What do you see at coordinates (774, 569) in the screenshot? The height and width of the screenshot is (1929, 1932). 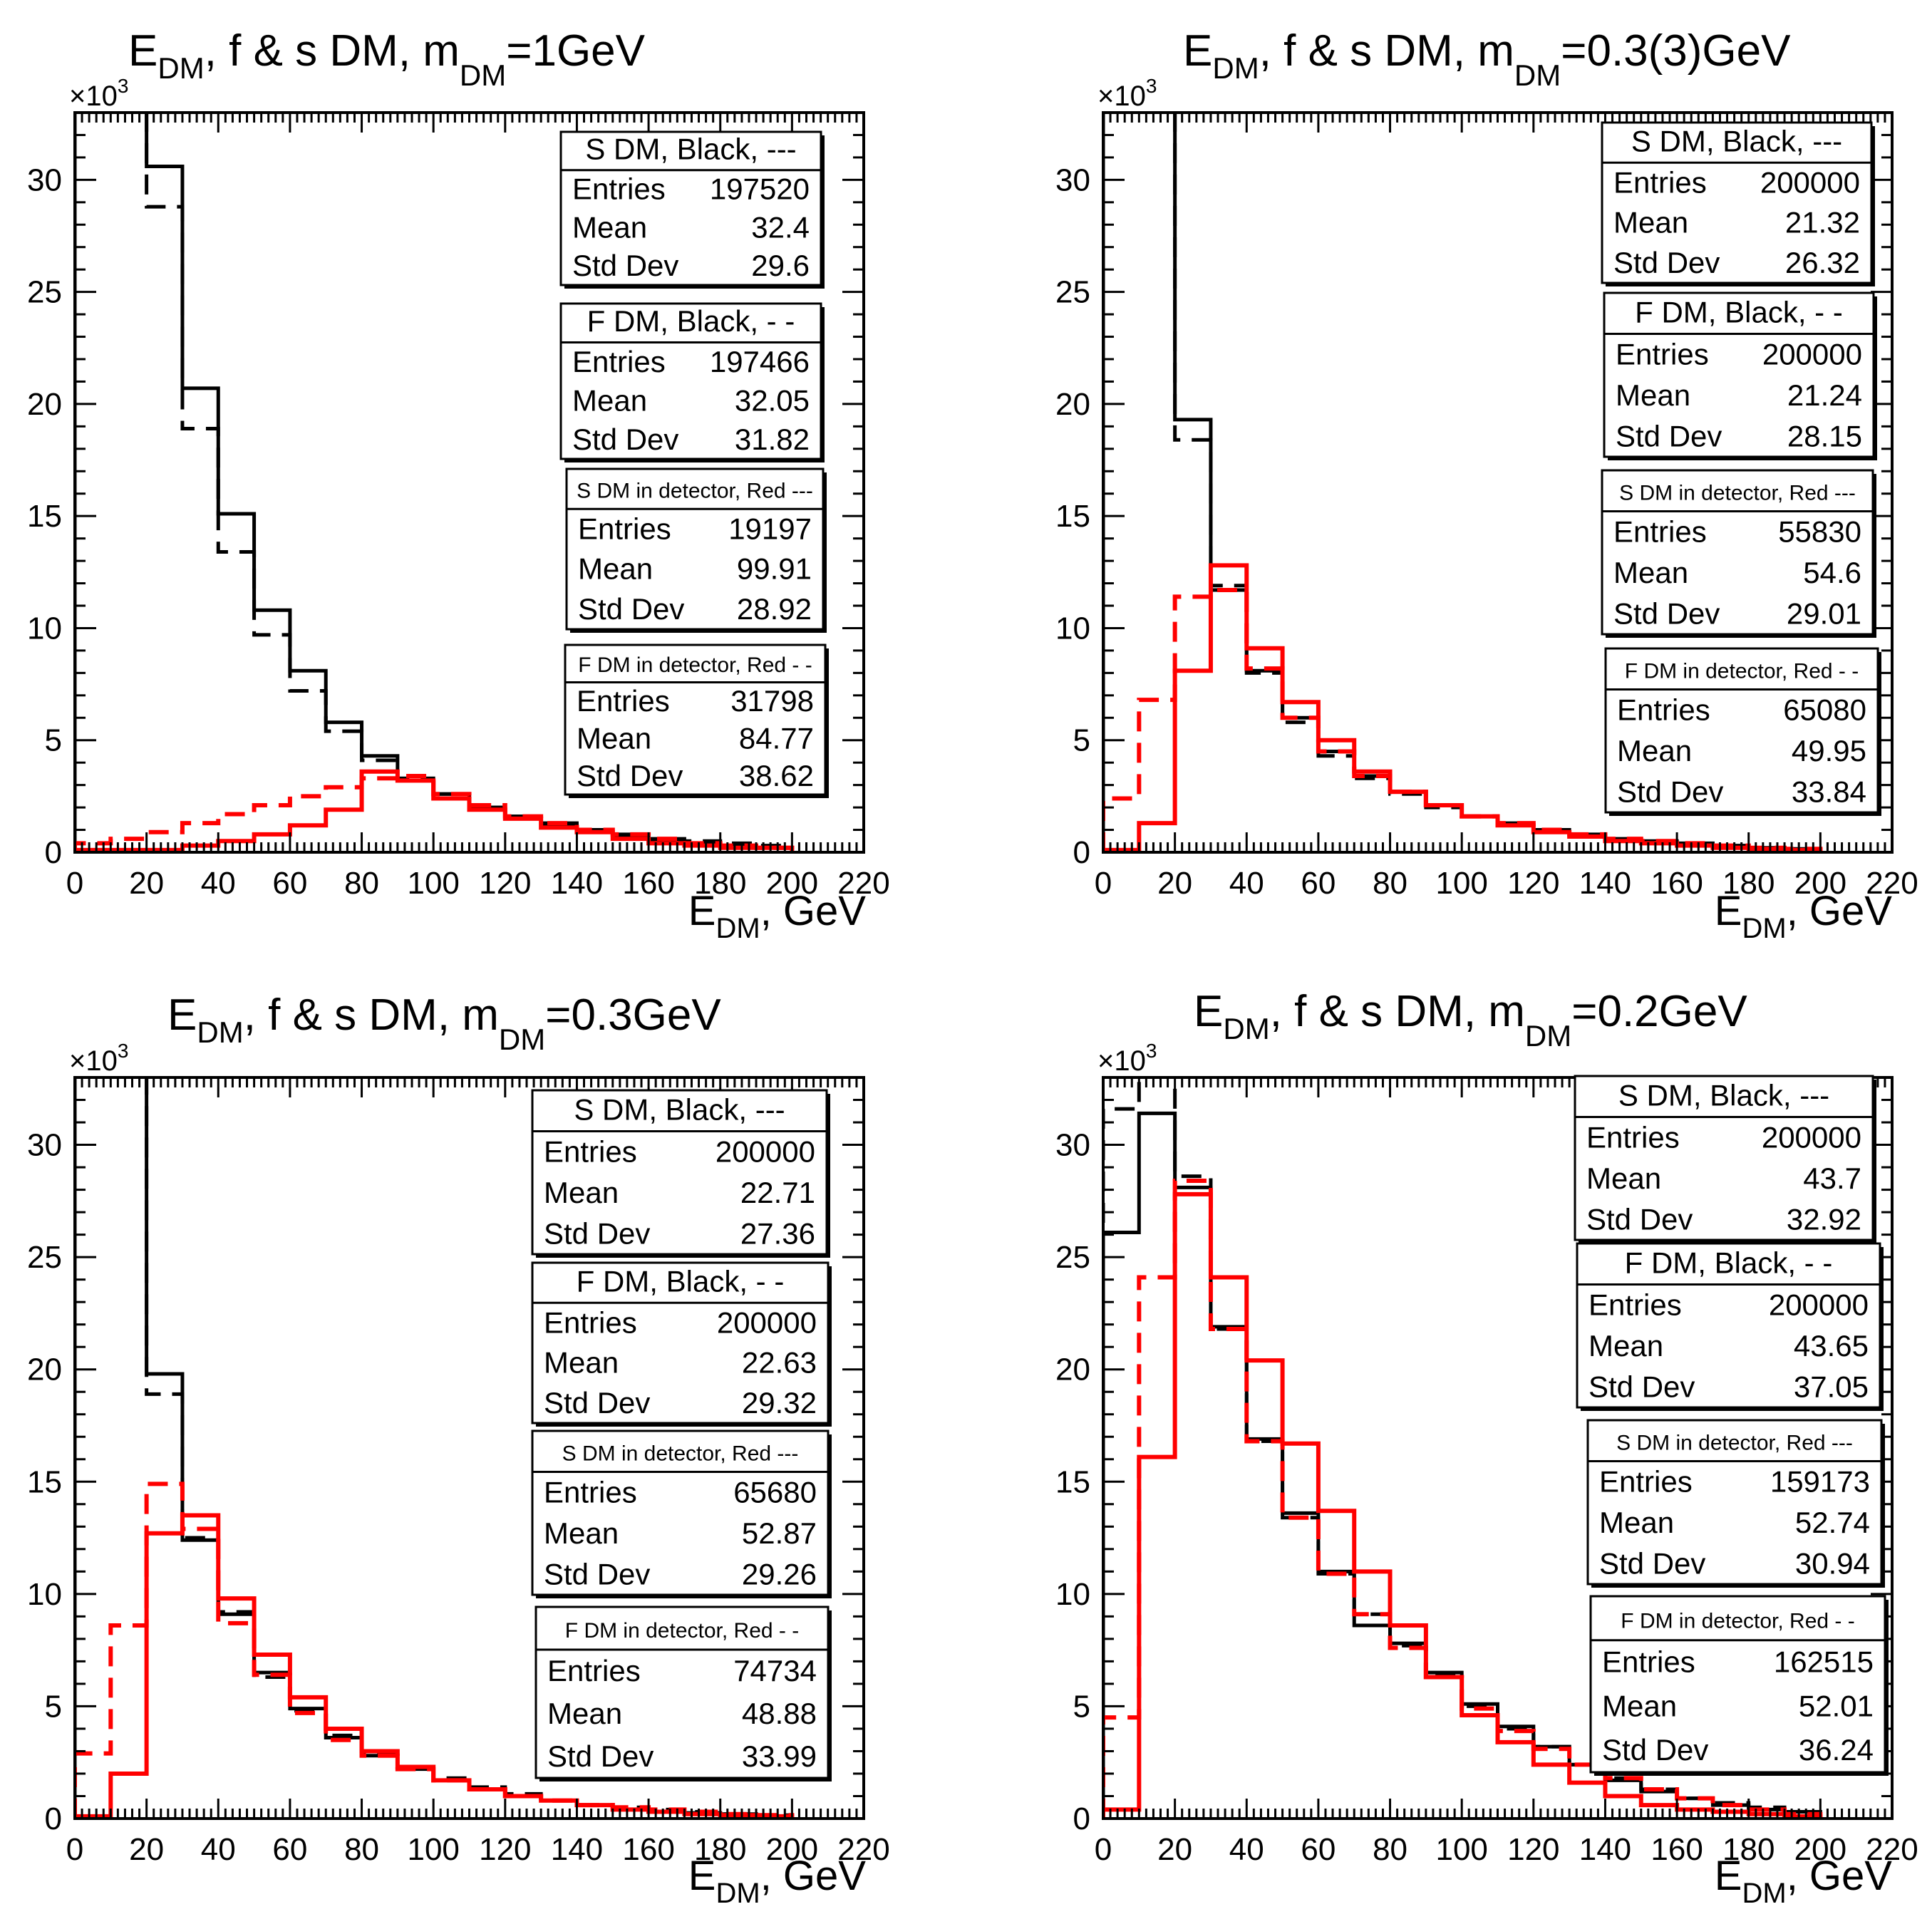 I see `stats-value: 99.91` at bounding box center [774, 569].